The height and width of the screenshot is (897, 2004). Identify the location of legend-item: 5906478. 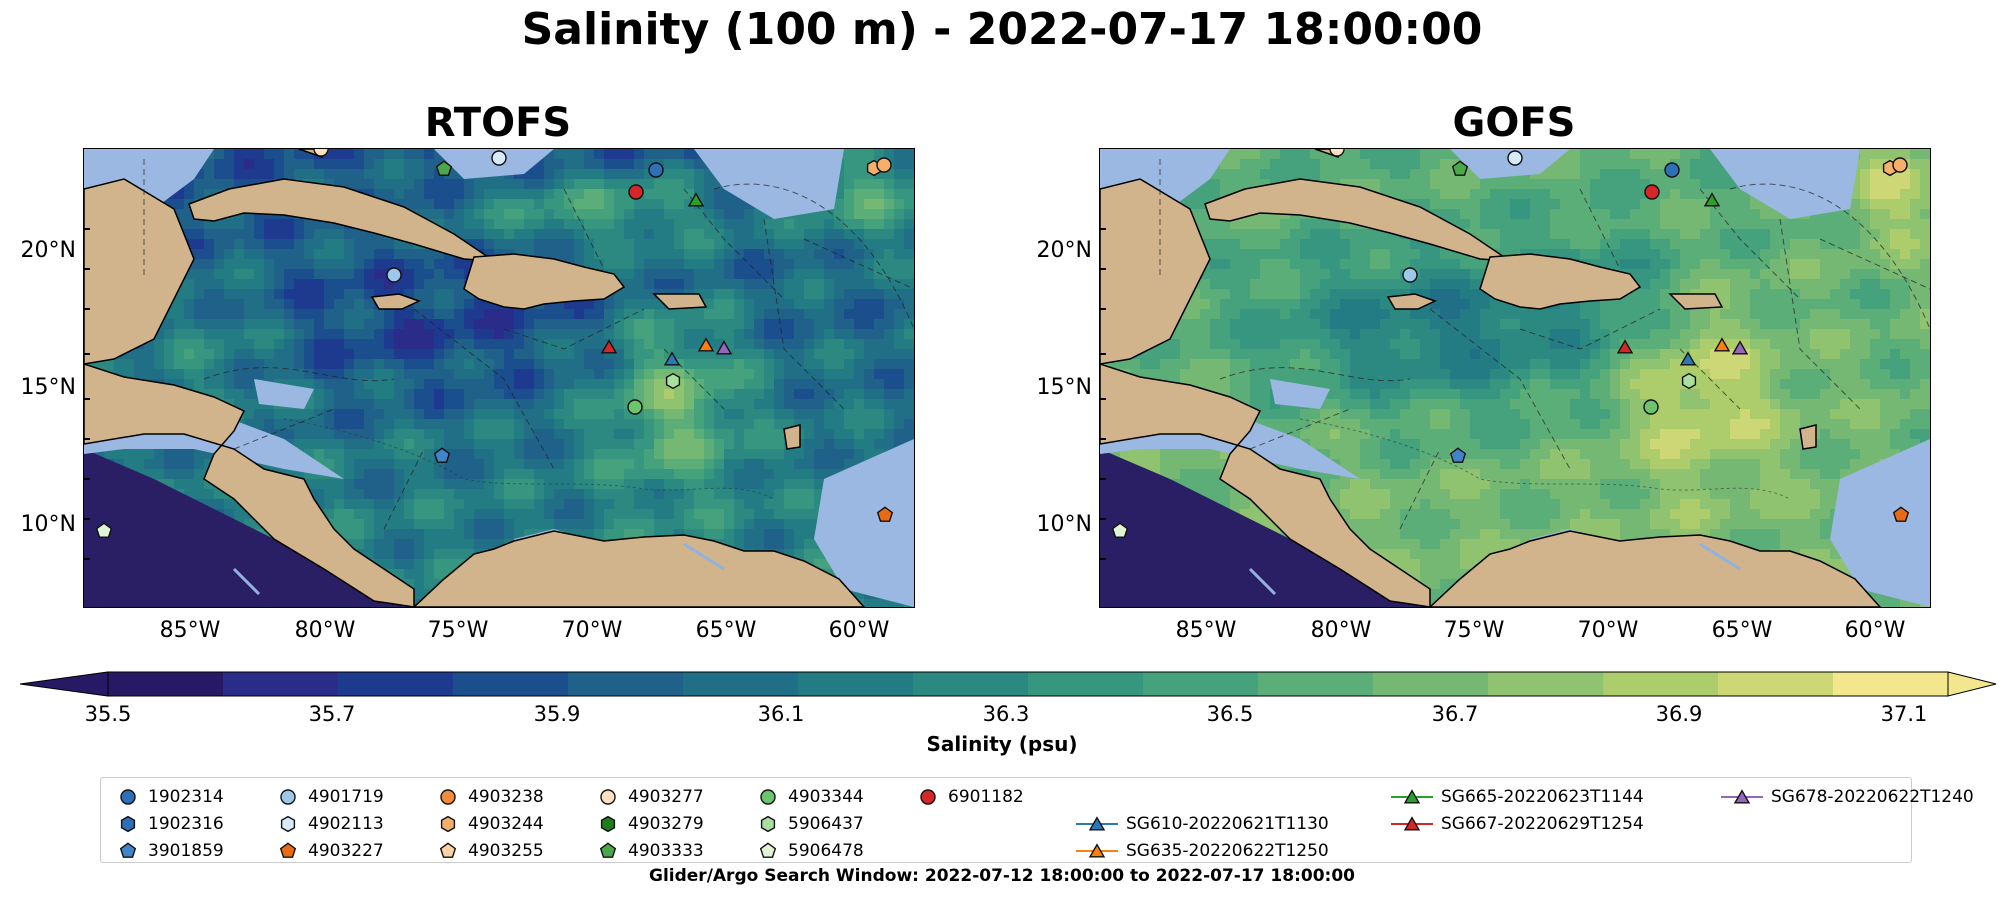
(810, 851).